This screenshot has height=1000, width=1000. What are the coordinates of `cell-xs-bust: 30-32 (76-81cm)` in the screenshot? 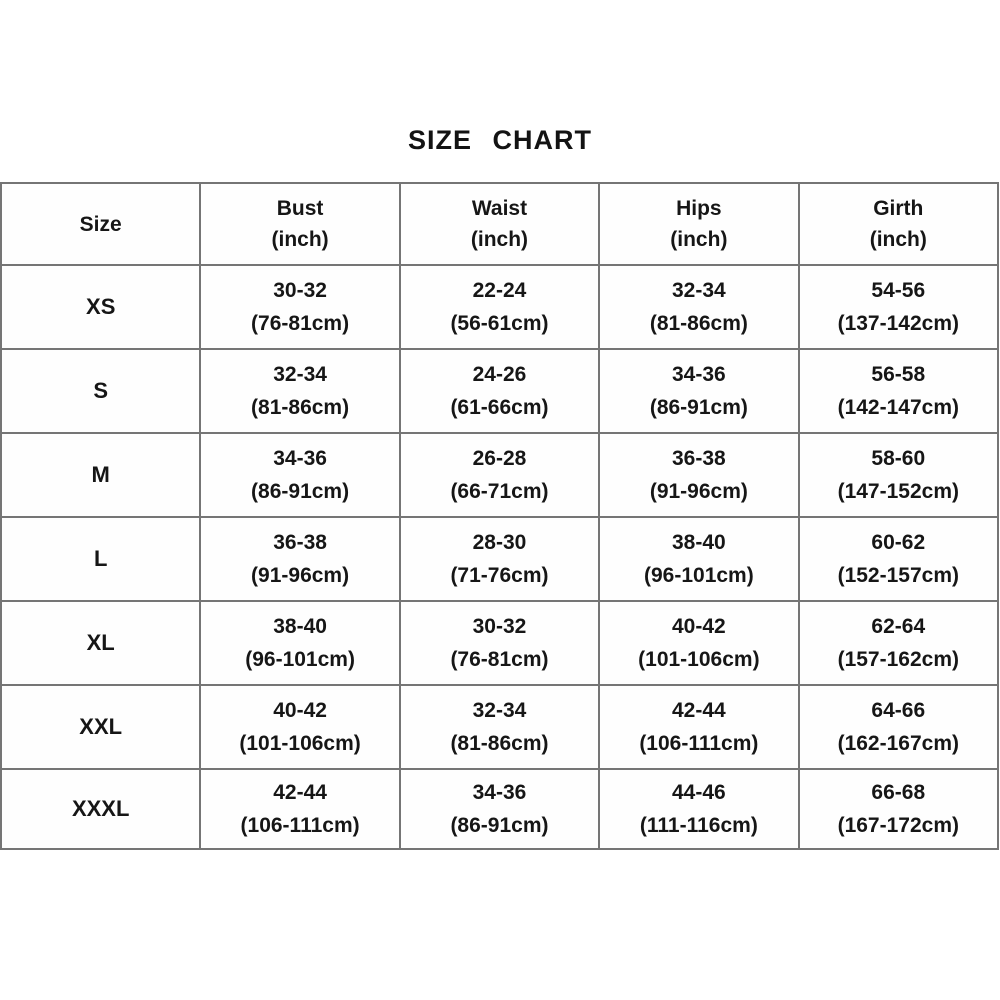 It's located at (300, 307).